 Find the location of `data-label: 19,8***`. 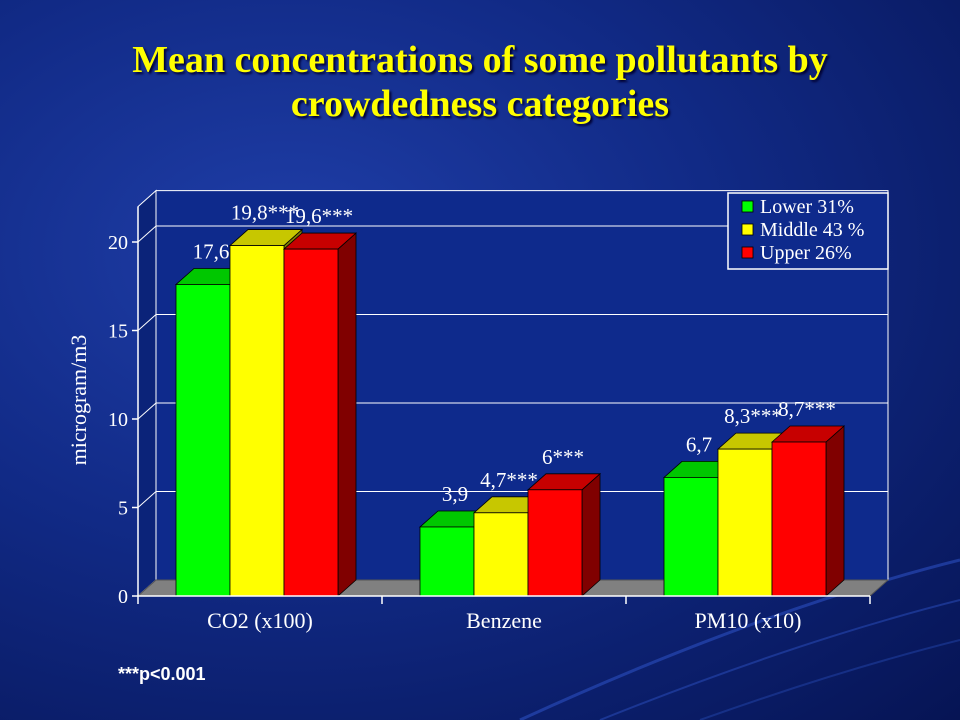

data-label: 19,8*** is located at coordinates (265, 213).